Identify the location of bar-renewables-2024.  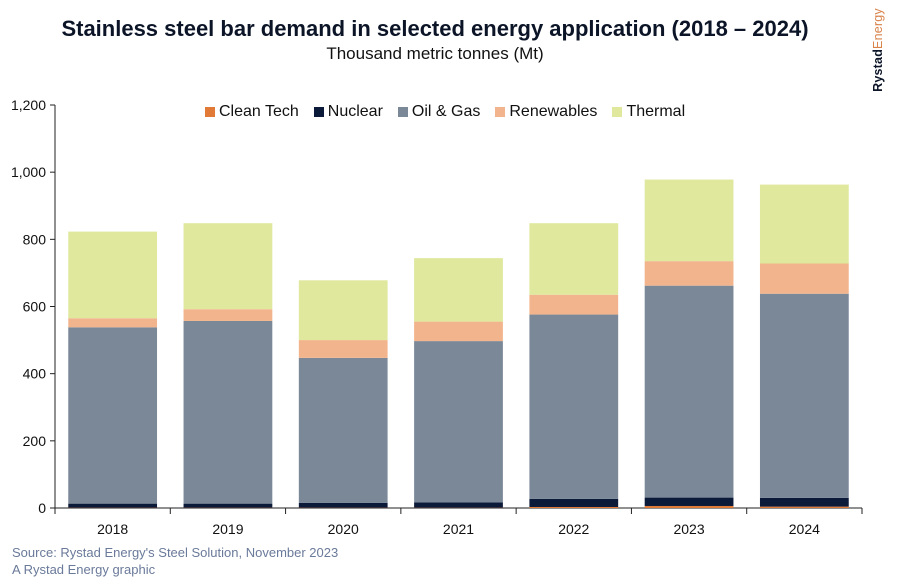
(804, 278).